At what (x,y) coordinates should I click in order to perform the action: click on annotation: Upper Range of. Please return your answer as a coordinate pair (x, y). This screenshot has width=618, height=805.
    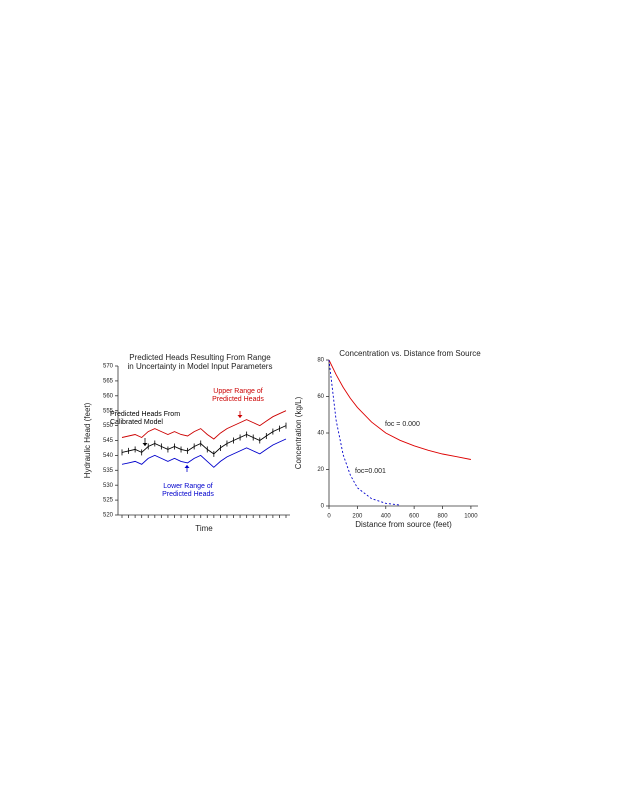
    Looking at the image, I should click on (237, 391).